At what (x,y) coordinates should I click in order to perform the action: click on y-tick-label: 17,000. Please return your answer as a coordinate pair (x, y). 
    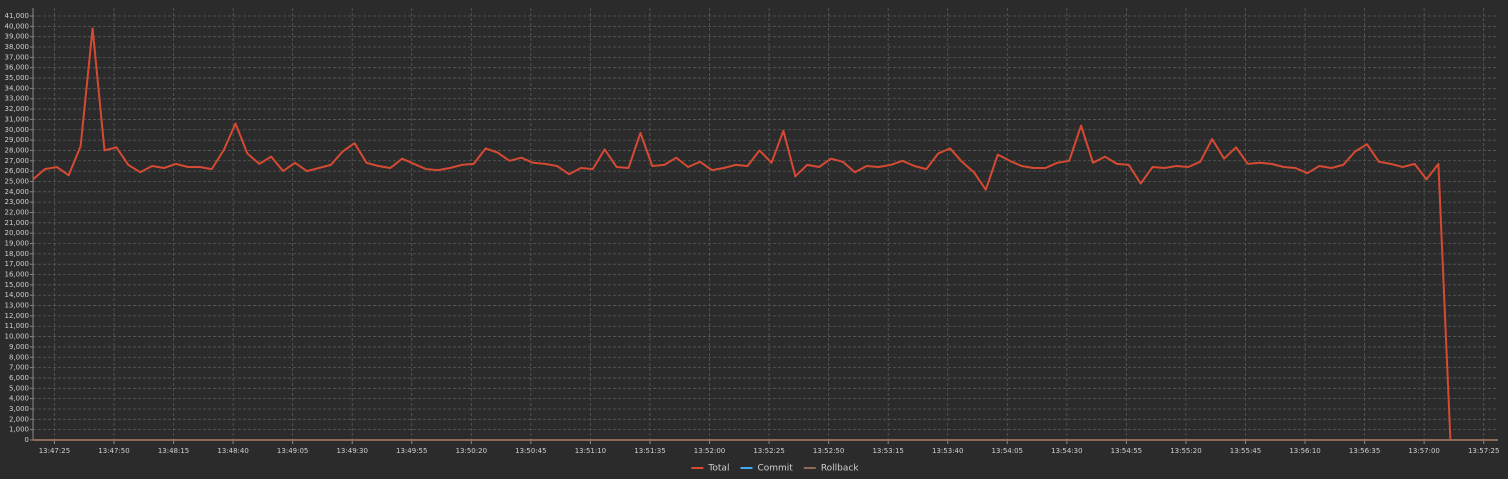
    Looking at the image, I should click on (17, 264).